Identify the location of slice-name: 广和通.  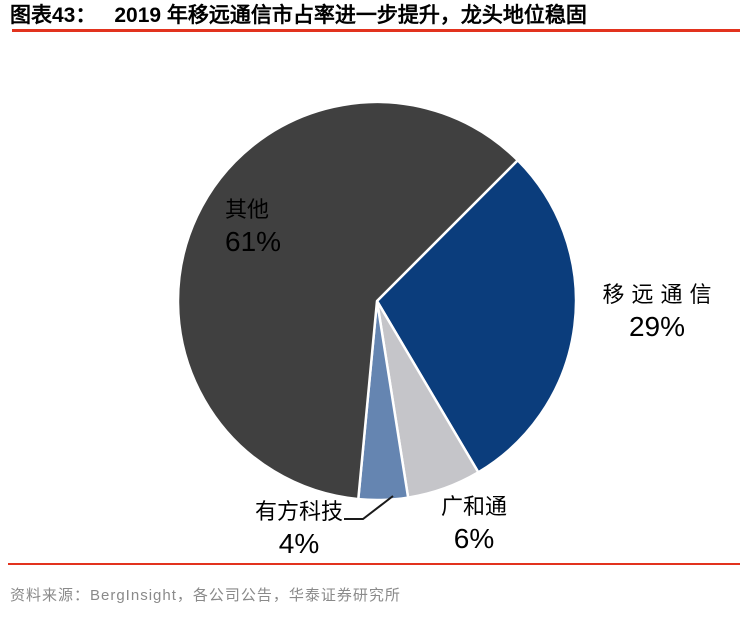
(473, 507).